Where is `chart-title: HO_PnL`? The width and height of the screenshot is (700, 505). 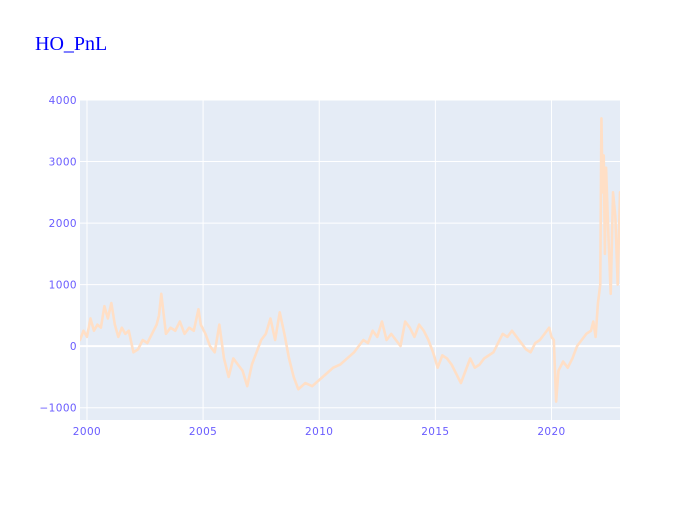
chart-title: HO_PnL is located at coordinates (71, 44).